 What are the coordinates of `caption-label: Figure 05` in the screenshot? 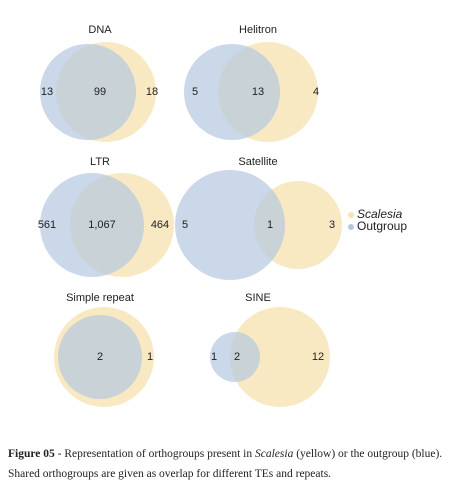 It's located at (31, 454).